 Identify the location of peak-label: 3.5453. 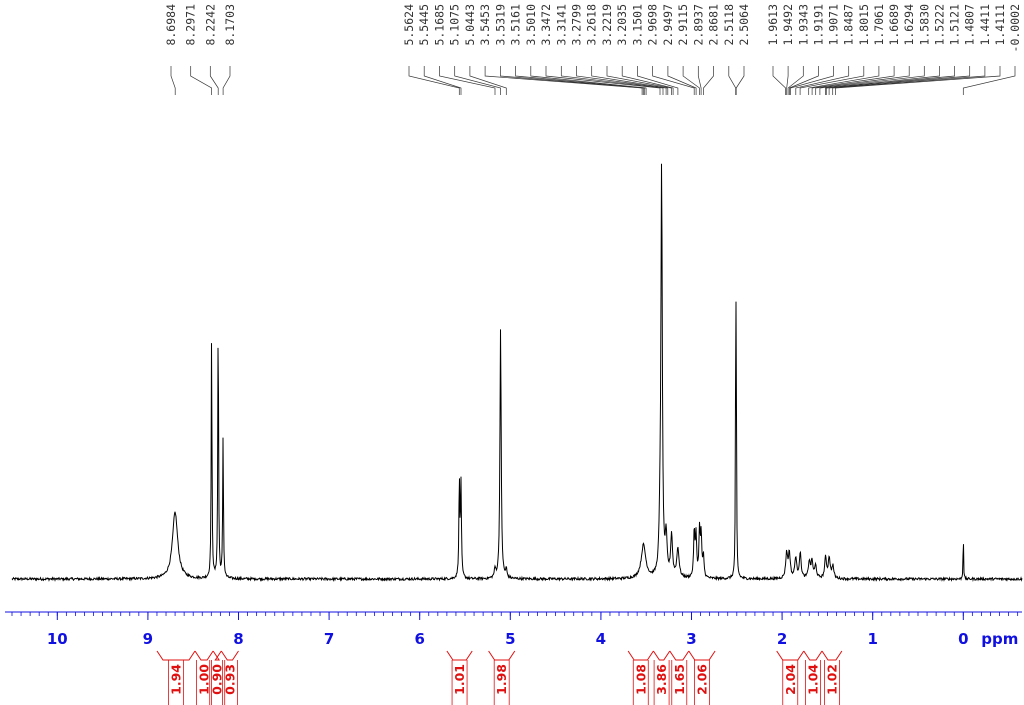
(485, 25).